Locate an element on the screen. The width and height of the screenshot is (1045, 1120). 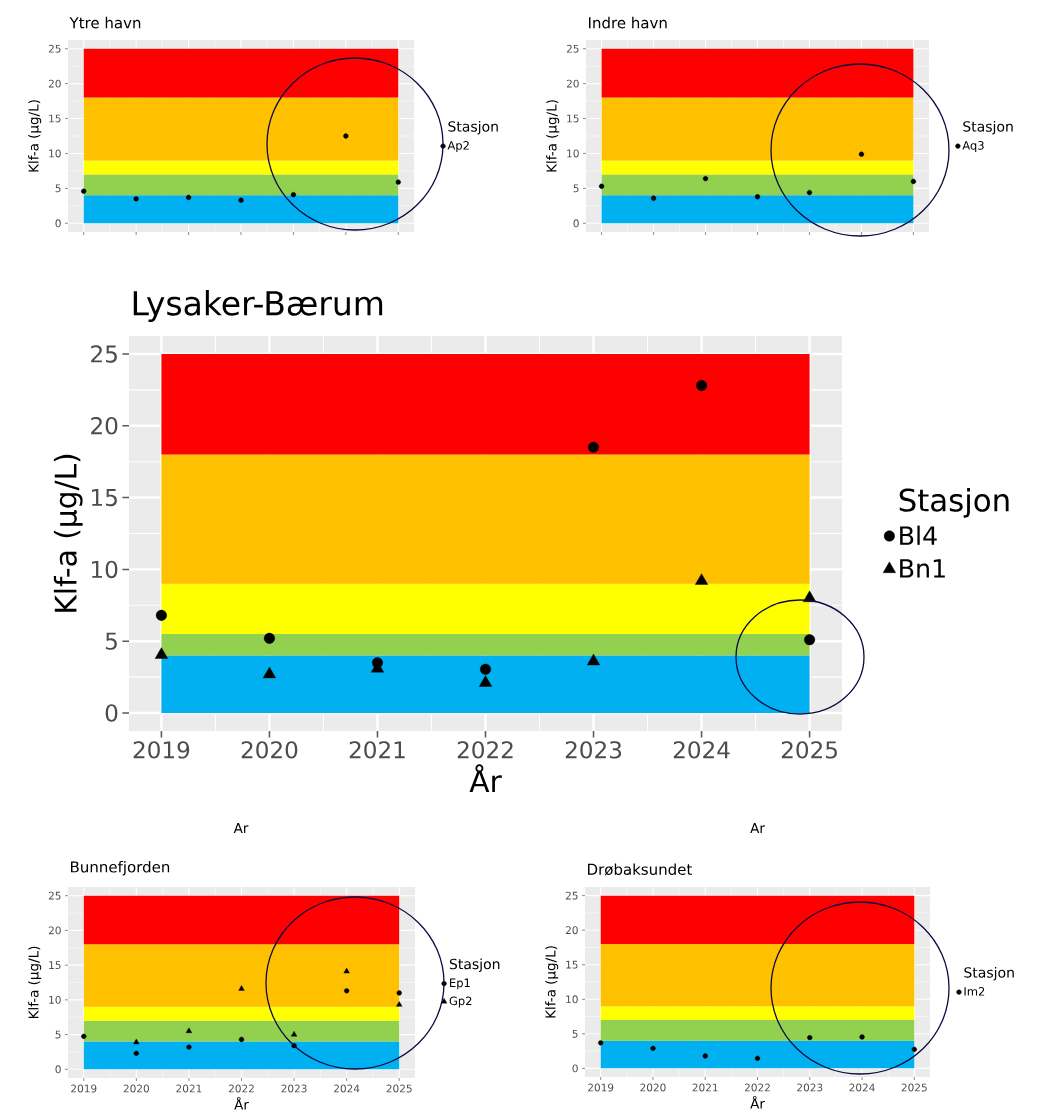
legend-label: Bl4 is located at coordinates (918, 535).